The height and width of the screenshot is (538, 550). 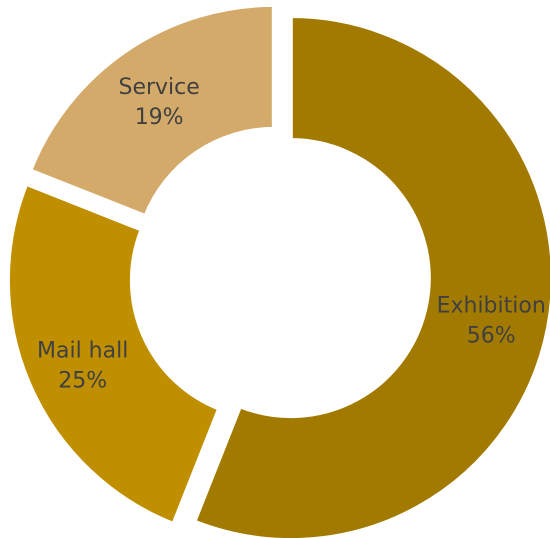 What do you see at coordinates (158, 102) in the screenshot?
I see `slice-label-service: Service 19%` at bounding box center [158, 102].